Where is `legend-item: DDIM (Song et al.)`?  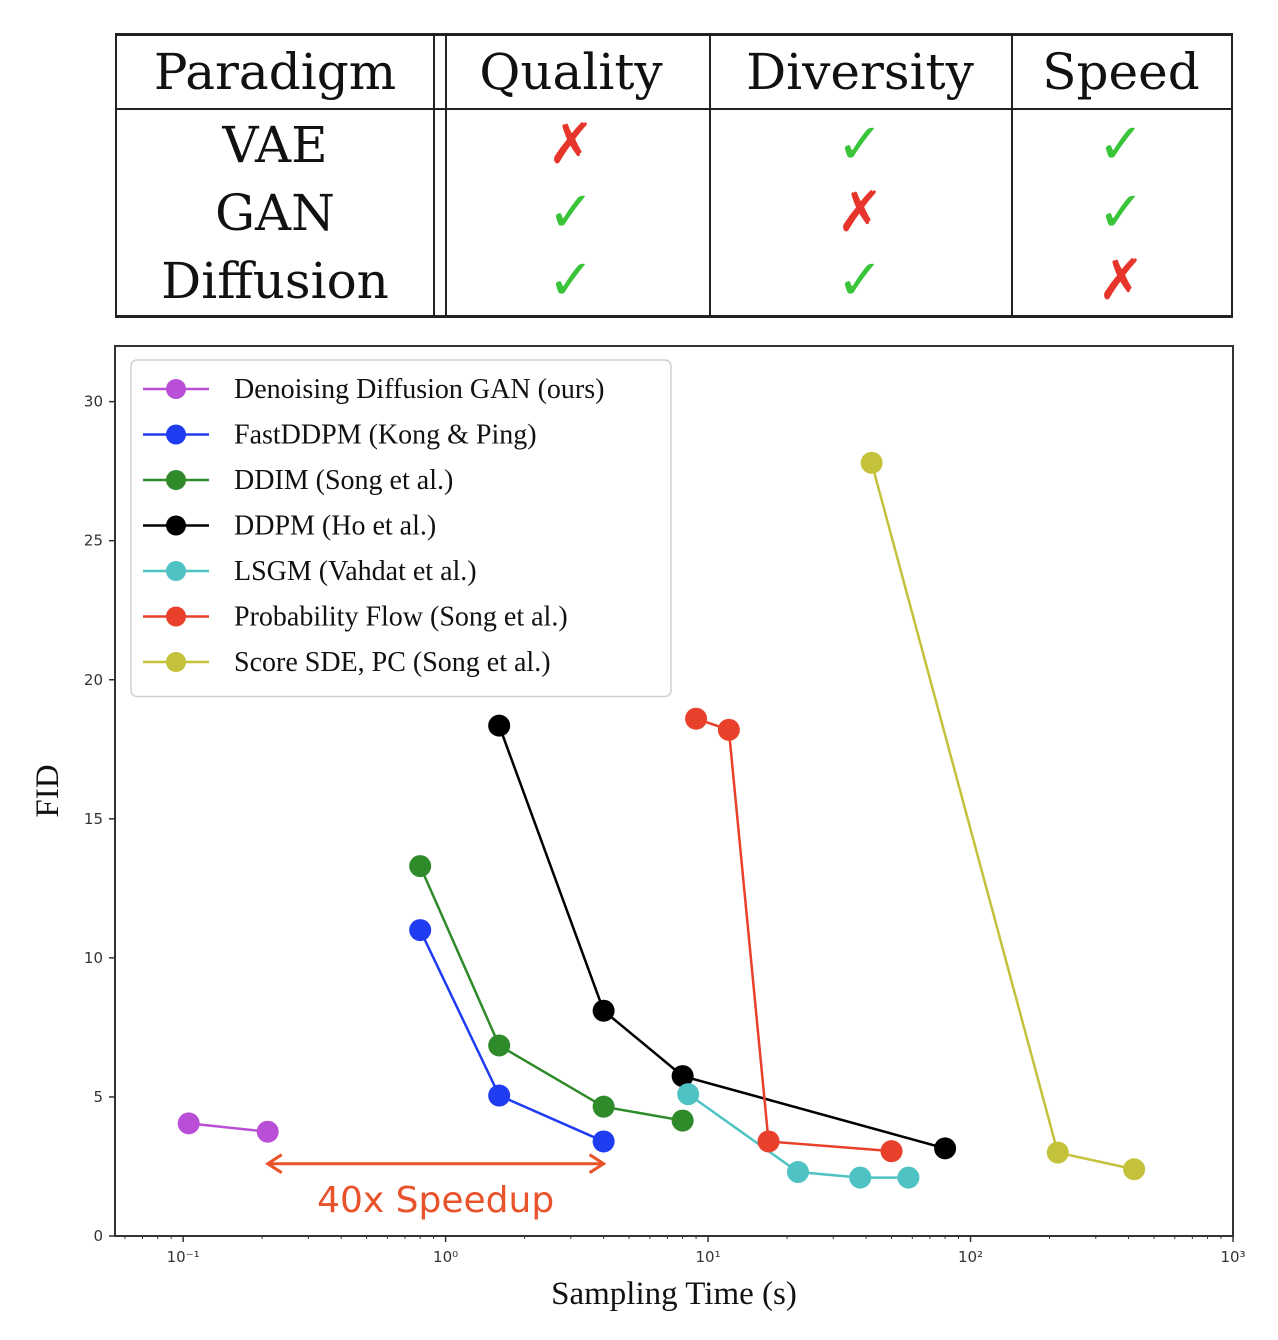
legend-item: DDIM (Song et al.) is located at coordinates (298, 480).